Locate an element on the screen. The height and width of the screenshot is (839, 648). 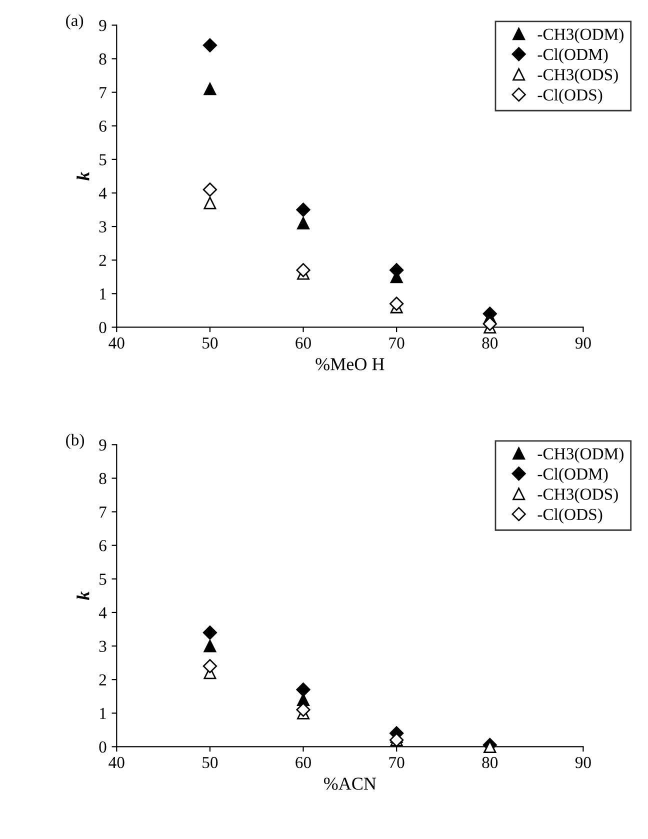
chart-title: (b) is located at coordinates (75, 441).